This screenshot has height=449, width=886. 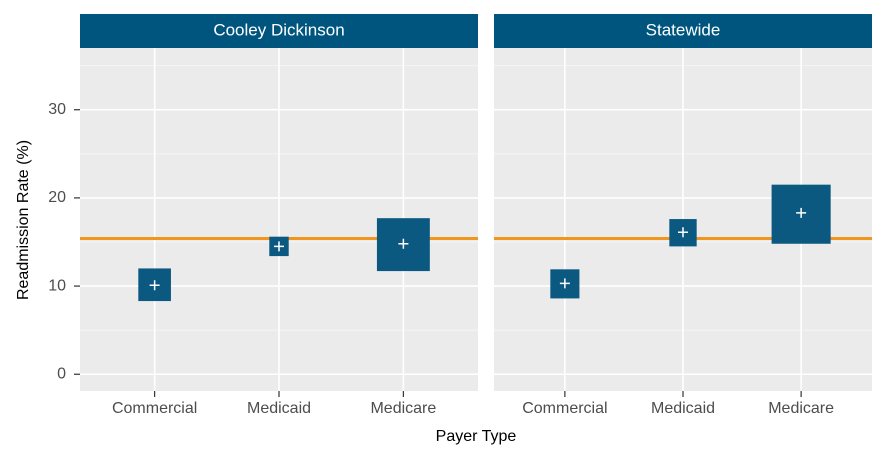 I want to click on y-tick-label: 10, so click(x=57, y=285).